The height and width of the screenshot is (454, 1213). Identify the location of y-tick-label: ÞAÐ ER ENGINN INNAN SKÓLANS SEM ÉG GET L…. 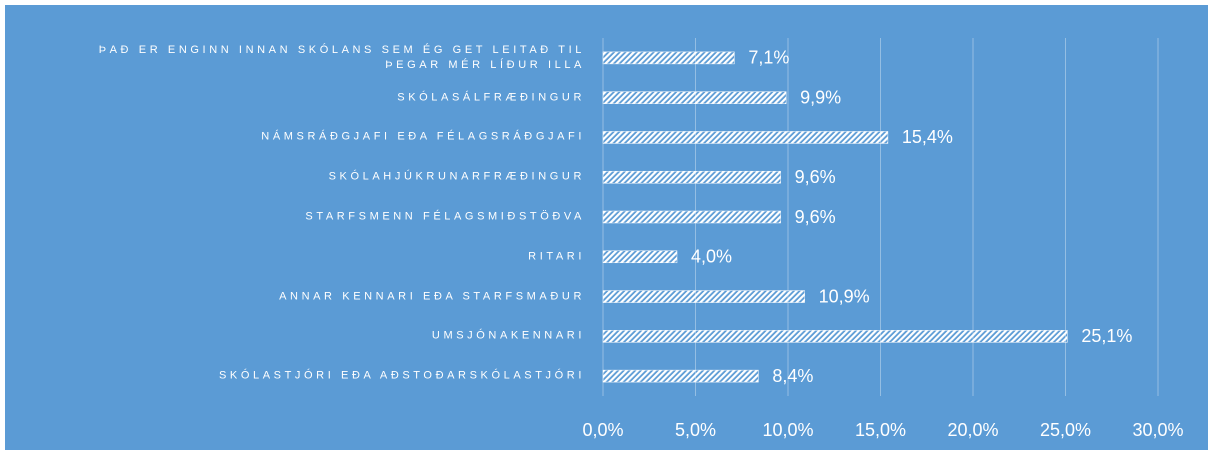
(341, 57).